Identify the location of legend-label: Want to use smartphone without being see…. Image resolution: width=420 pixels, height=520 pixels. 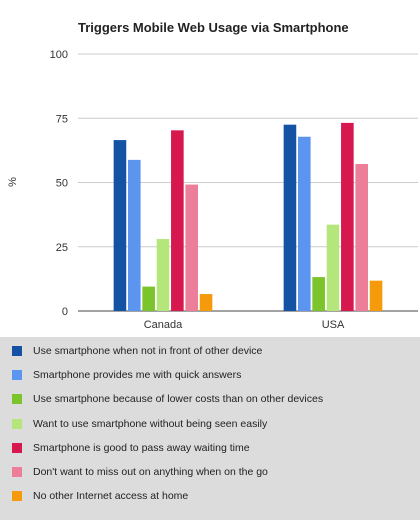
(150, 423).